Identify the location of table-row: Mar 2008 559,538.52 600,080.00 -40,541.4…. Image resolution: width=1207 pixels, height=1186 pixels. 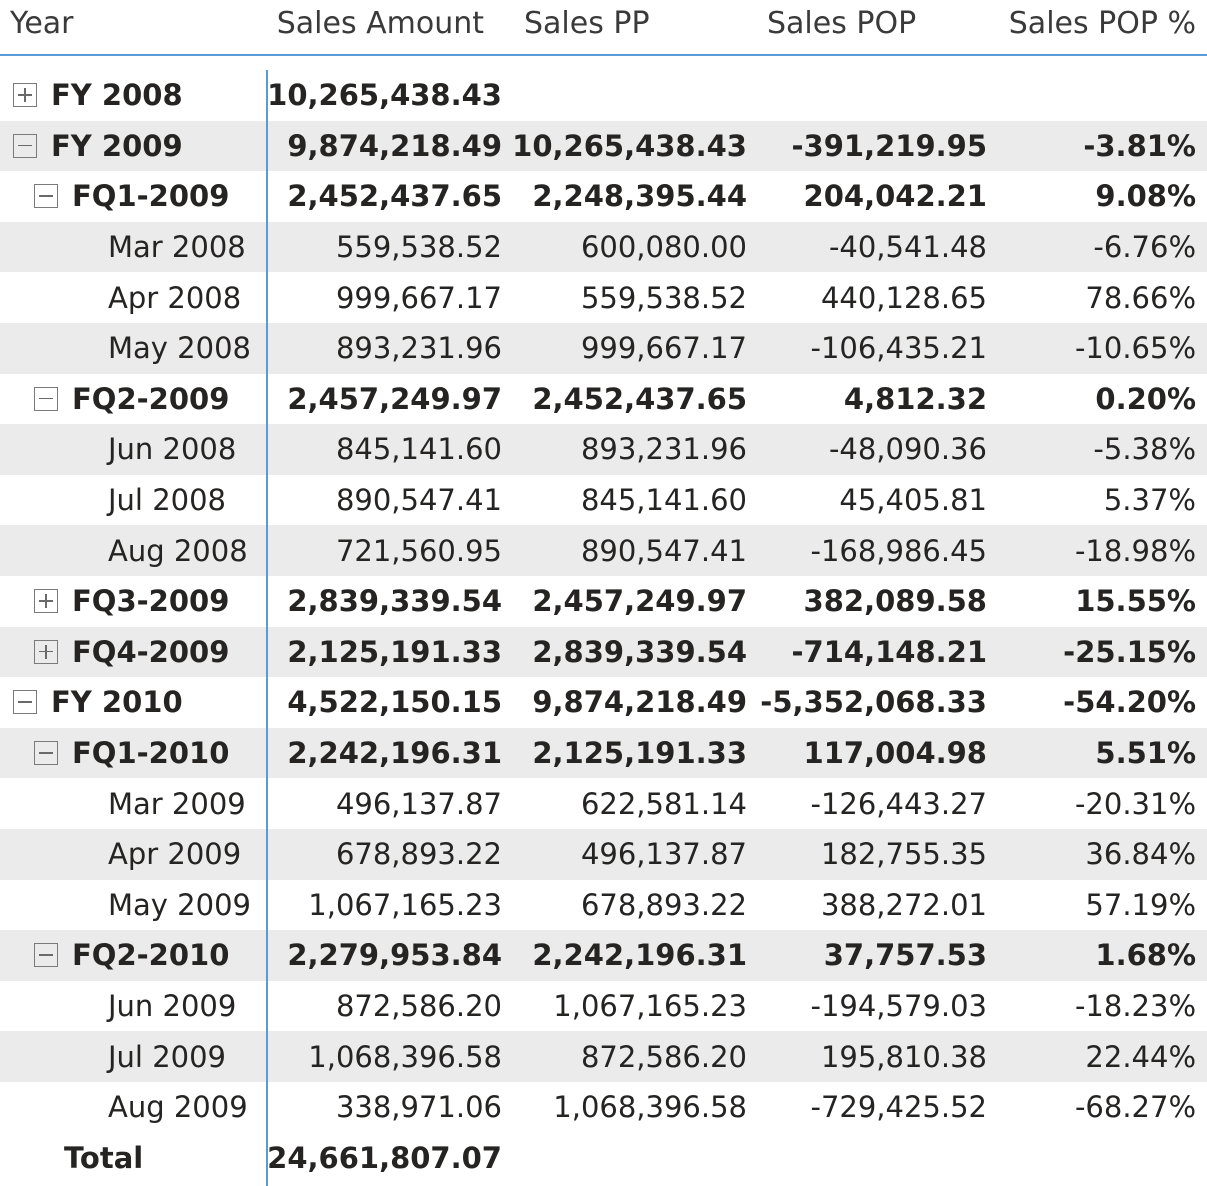
(603, 247).